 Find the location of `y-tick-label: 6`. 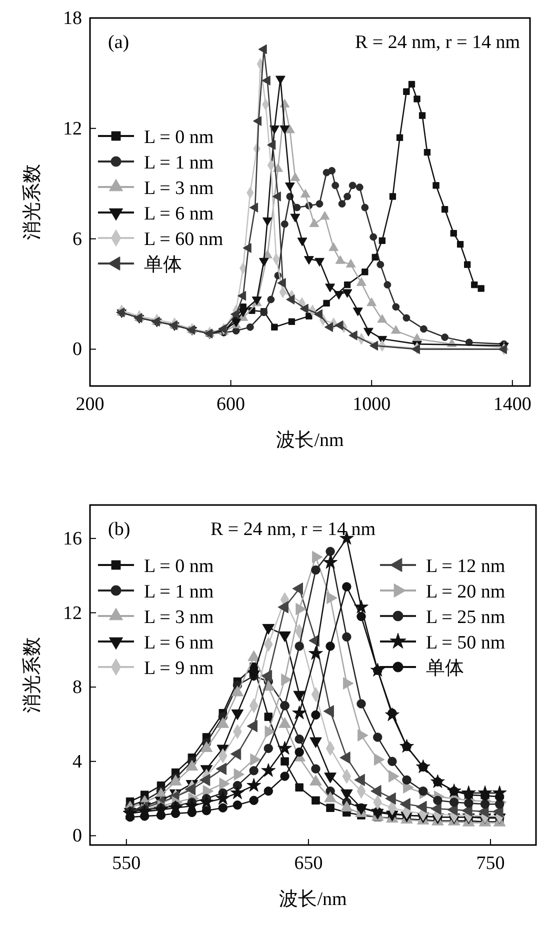

y-tick-label: 6 is located at coordinates (77, 239).